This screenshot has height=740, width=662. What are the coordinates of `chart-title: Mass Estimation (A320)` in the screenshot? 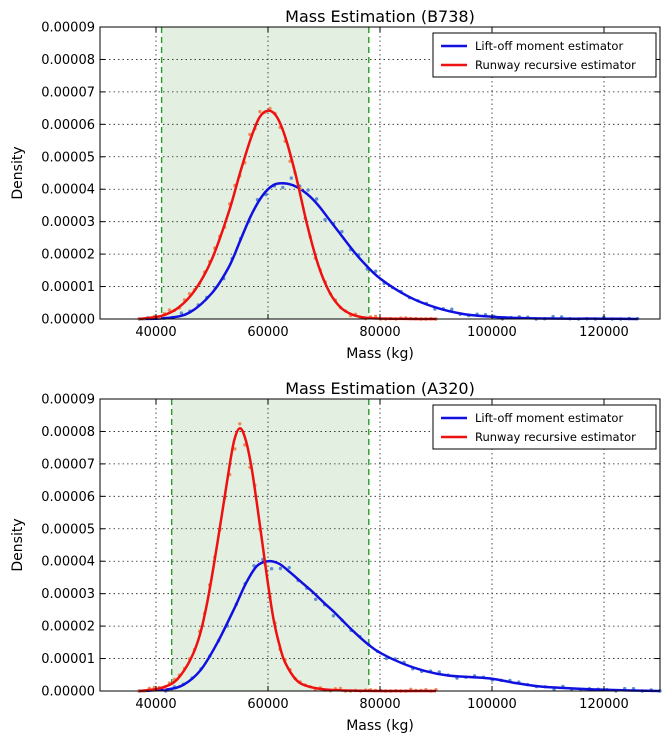 It's located at (380, 388).